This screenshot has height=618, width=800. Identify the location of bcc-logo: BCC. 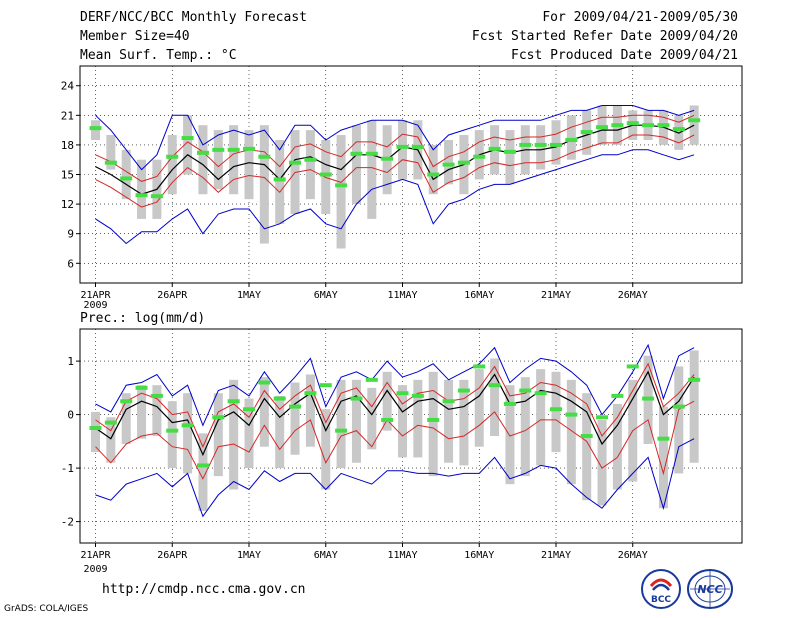
(661, 589).